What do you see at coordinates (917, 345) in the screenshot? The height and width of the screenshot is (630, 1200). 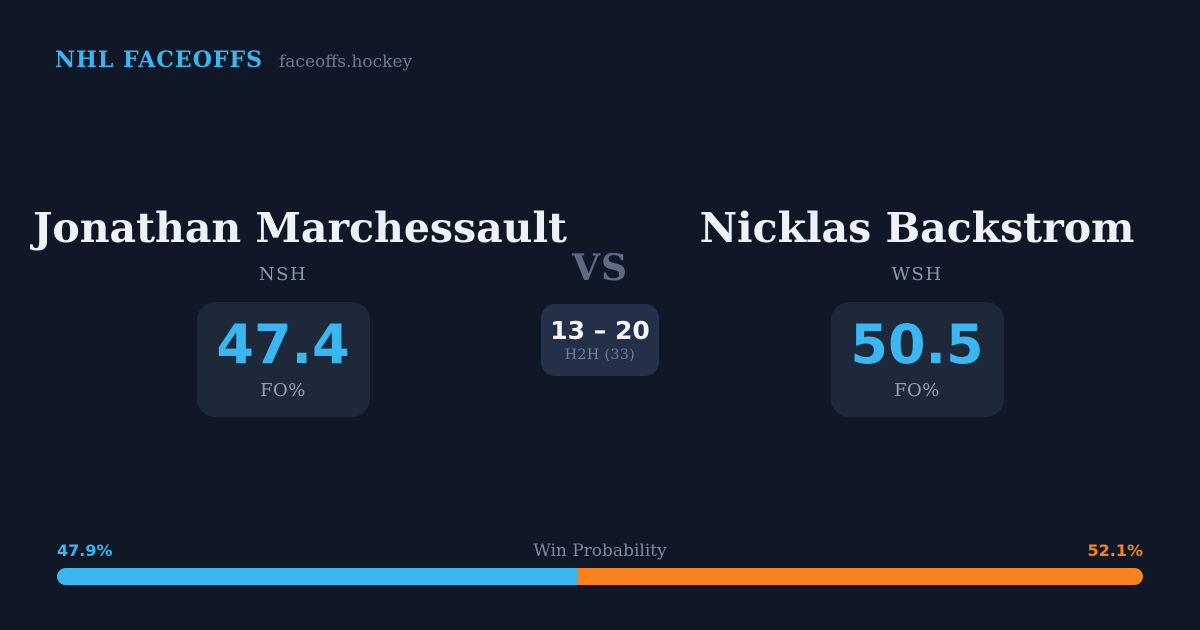 I see `fo-pct-value-right: 50.5` at bounding box center [917, 345].